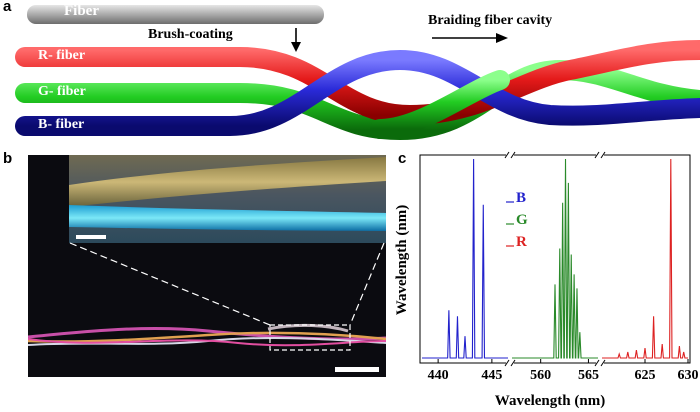  I want to click on arrow-right-icon, so click(470, 38).